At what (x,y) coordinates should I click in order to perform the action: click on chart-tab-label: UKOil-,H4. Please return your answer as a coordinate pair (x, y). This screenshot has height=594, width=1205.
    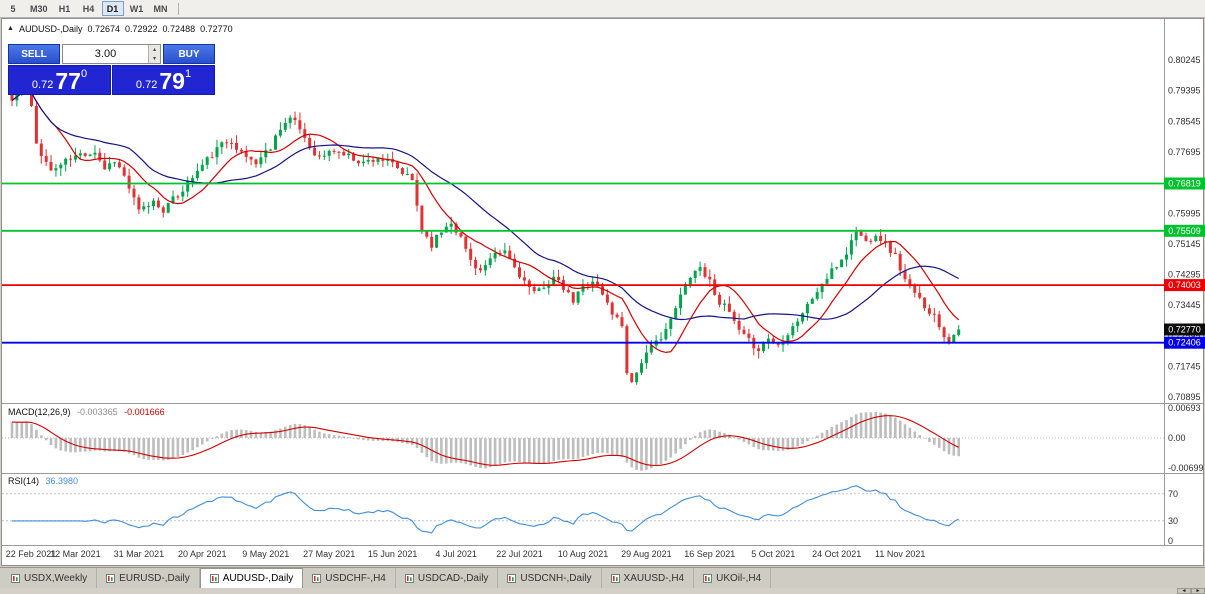
    Looking at the image, I should click on (739, 578).